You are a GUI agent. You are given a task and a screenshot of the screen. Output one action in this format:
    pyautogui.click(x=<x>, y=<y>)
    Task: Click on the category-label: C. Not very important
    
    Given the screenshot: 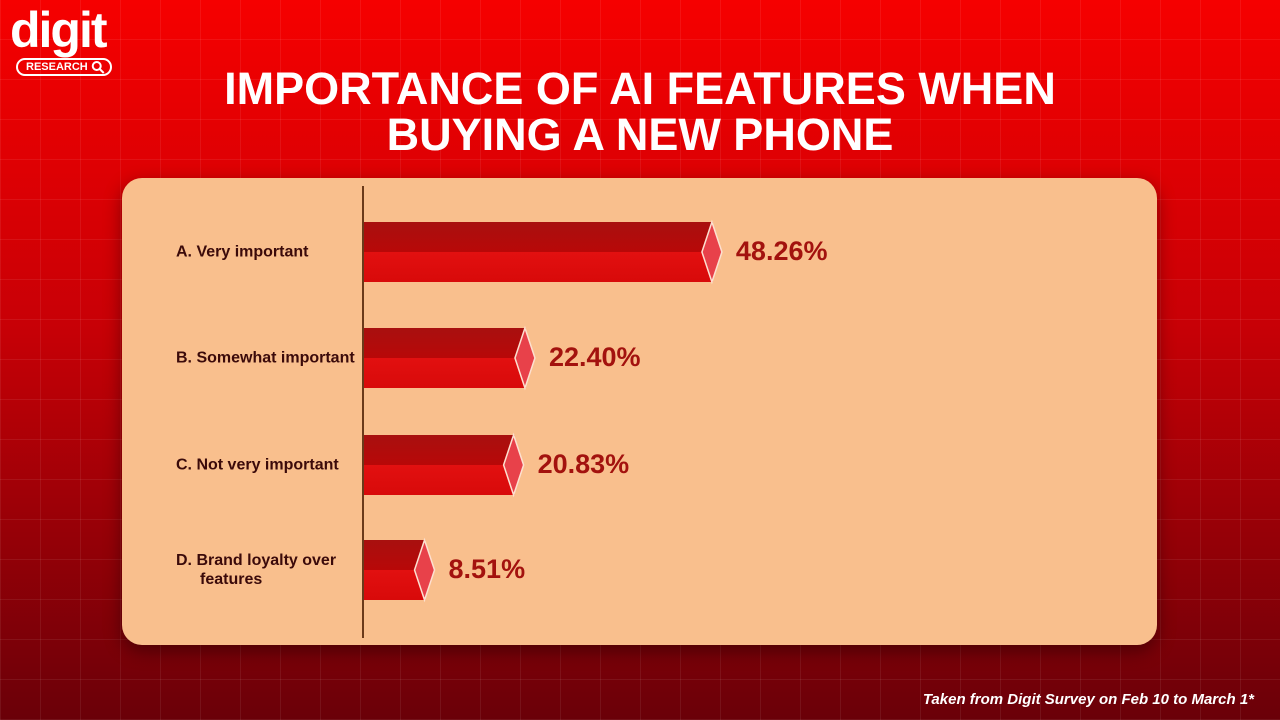 What is the action you would take?
    pyautogui.click(x=257, y=465)
    